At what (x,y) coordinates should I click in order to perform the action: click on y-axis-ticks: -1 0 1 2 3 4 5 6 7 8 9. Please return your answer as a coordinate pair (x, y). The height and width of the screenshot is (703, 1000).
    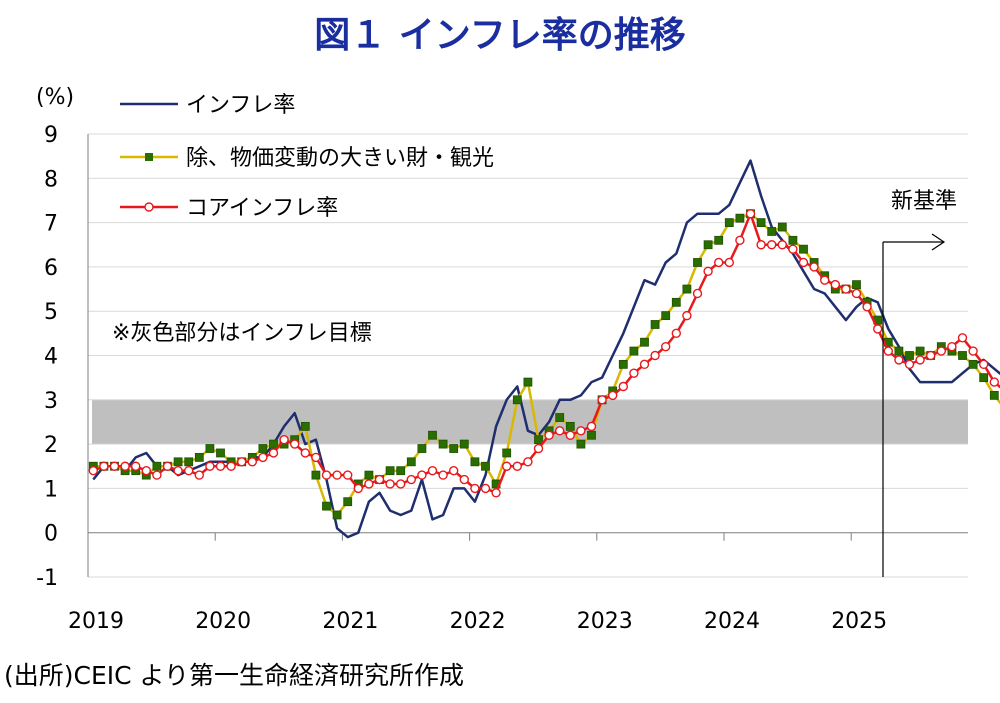
    Looking at the image, I should click on (47, 357).